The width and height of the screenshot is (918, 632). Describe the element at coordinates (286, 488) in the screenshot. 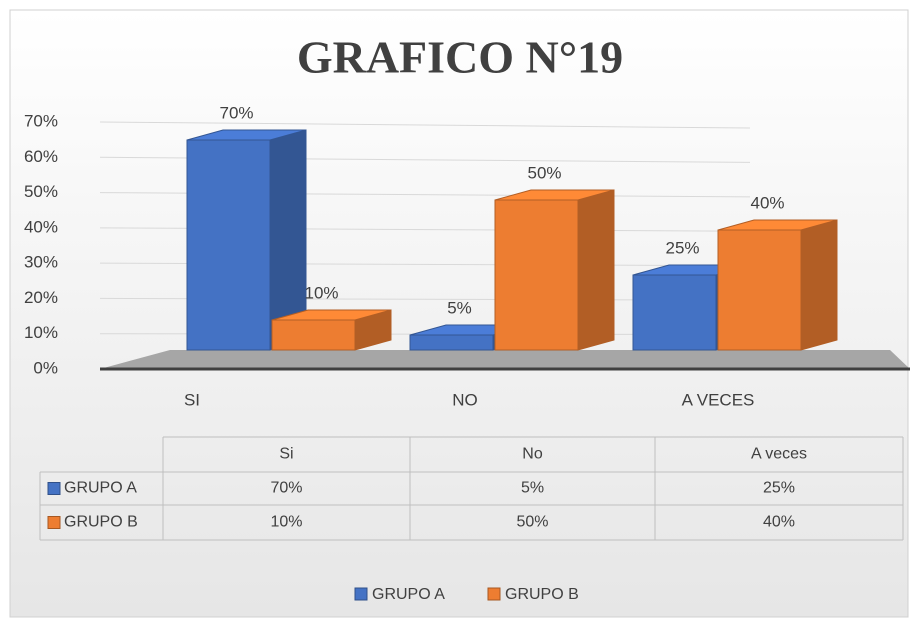

I see `table-cell: 70%` at that location.